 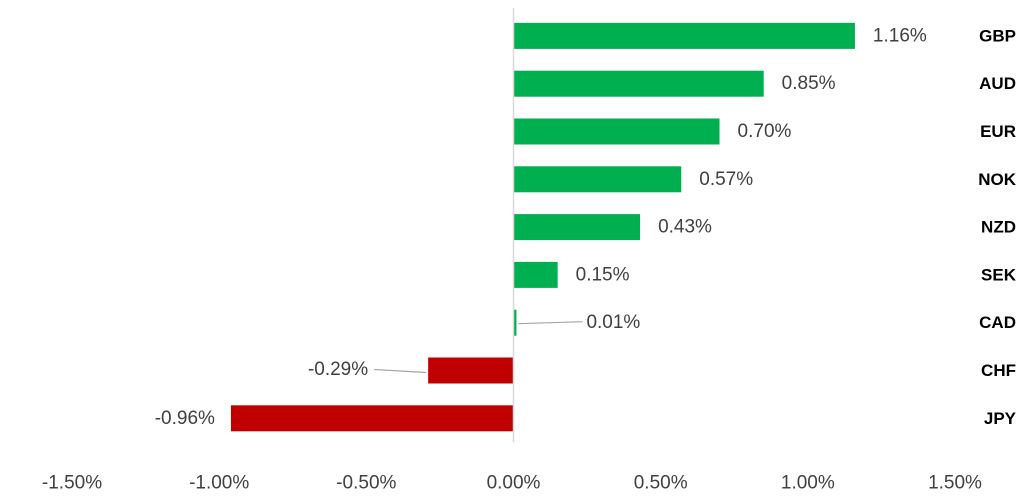 What do you see at coordinates (400, 371) in the screenshot?
I see `leader-line-chf` at bounding box center [400, 371].